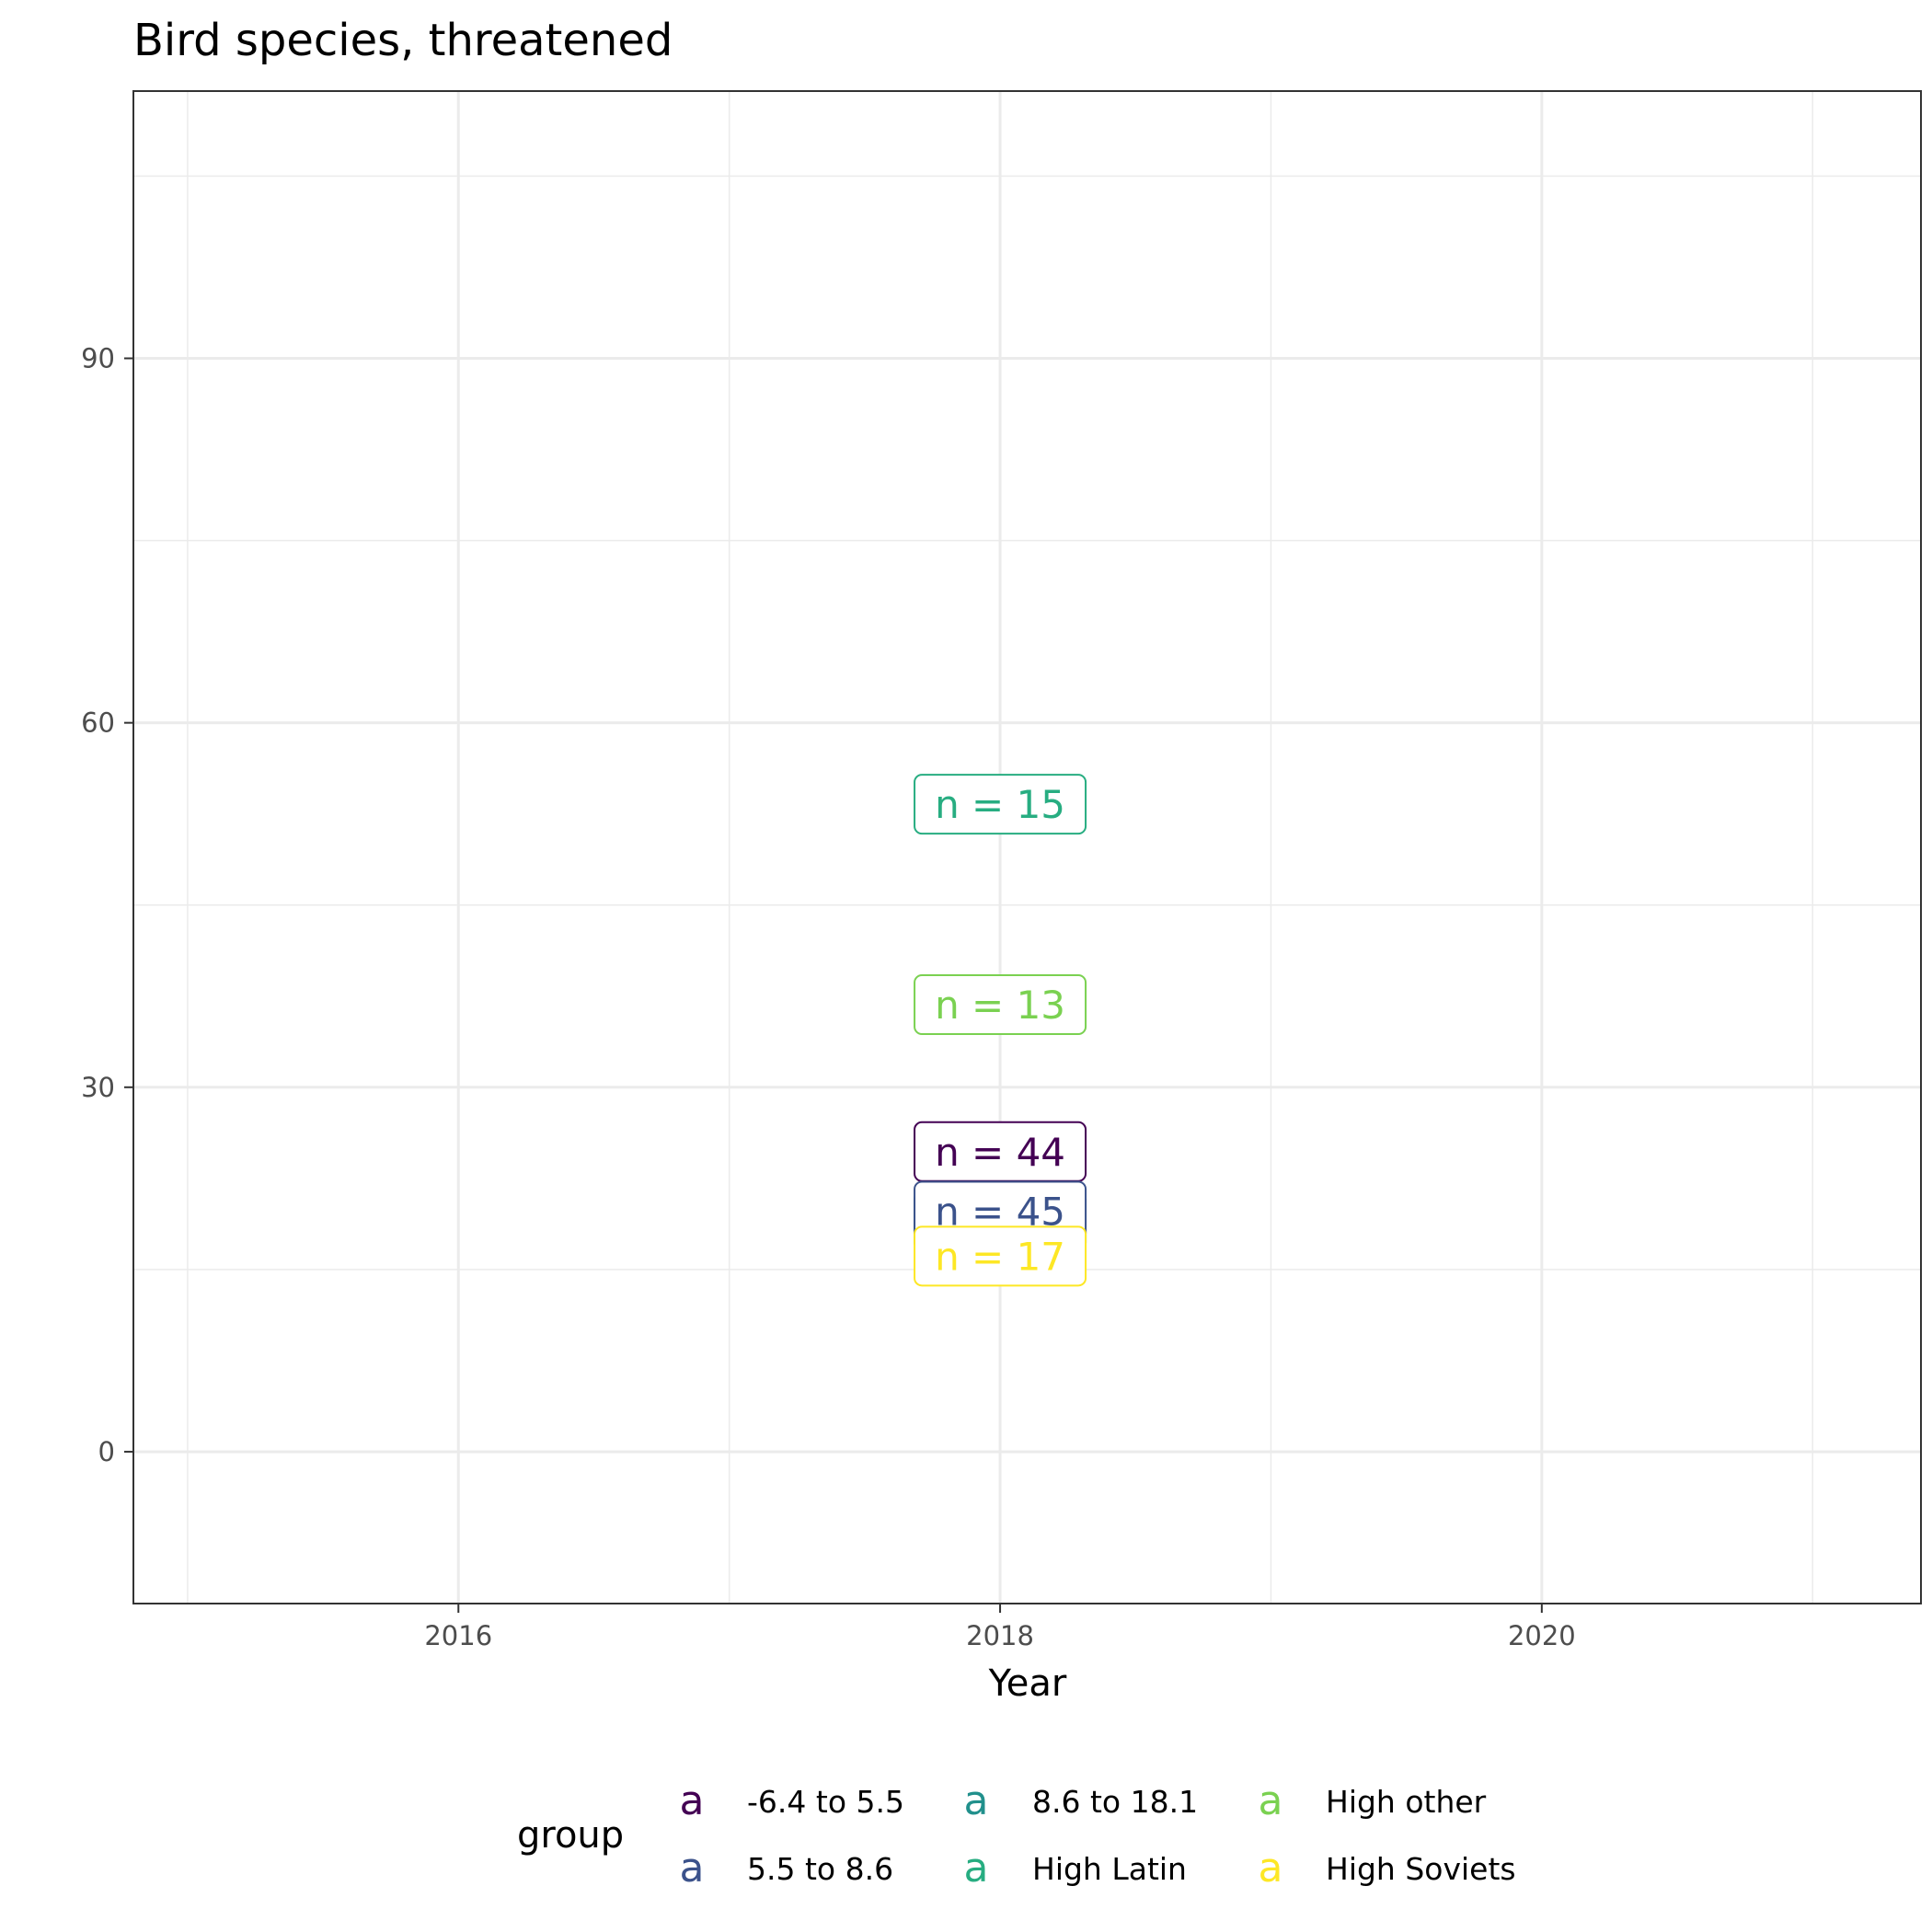  Describe the element at coordinates (106, 1451) in the screenshot. I see `y-tick-label: 0` at that location.